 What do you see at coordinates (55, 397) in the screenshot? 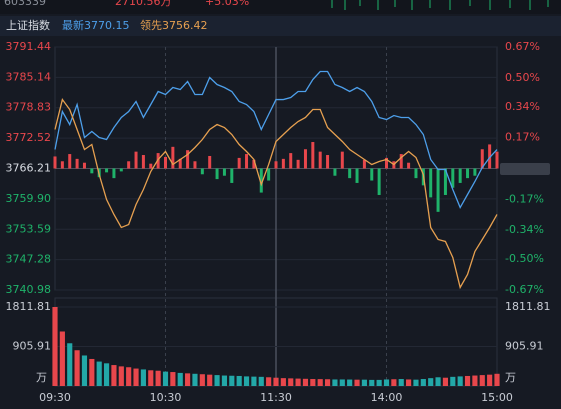
I see `x-tick-label: 09:30` at bounding box center [55, 397].